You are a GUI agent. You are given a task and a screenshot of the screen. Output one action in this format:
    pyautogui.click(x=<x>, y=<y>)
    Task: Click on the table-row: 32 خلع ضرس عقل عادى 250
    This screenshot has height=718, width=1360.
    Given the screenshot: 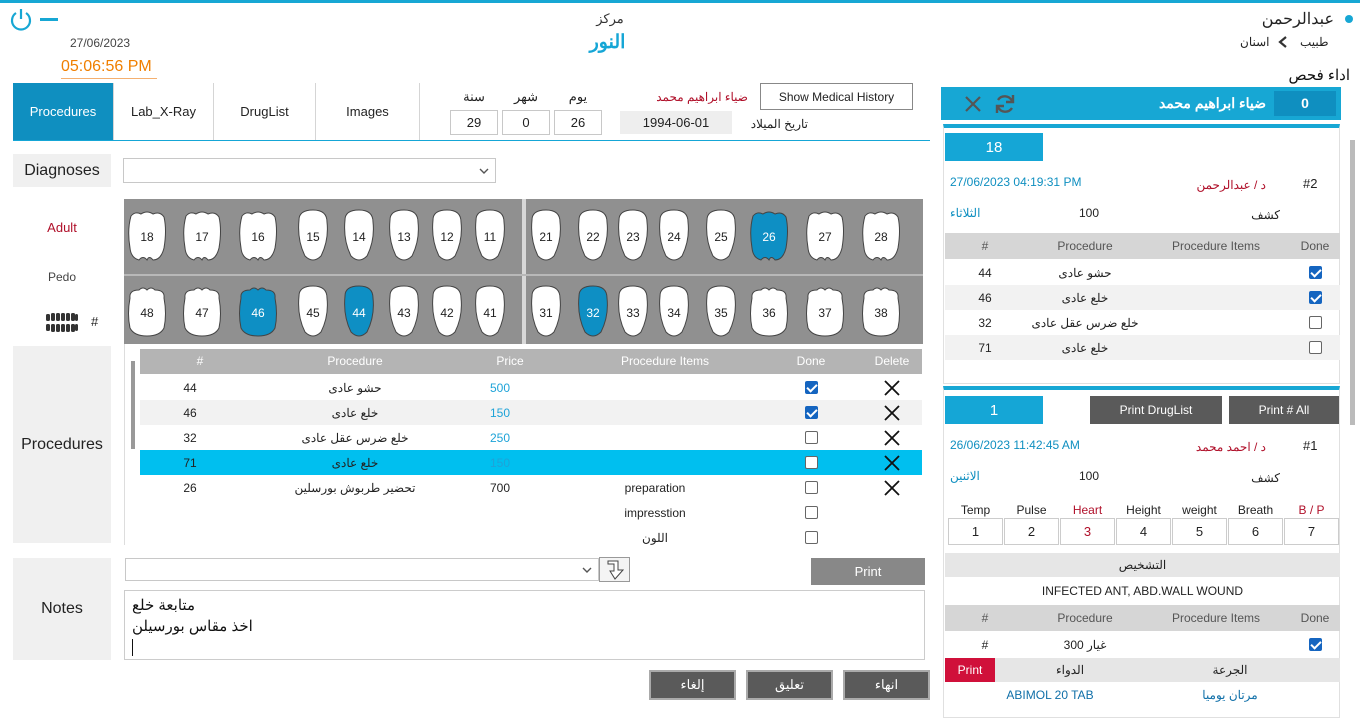 What is the action you would take?
    pyautogui.click(x=531, y=437)
    